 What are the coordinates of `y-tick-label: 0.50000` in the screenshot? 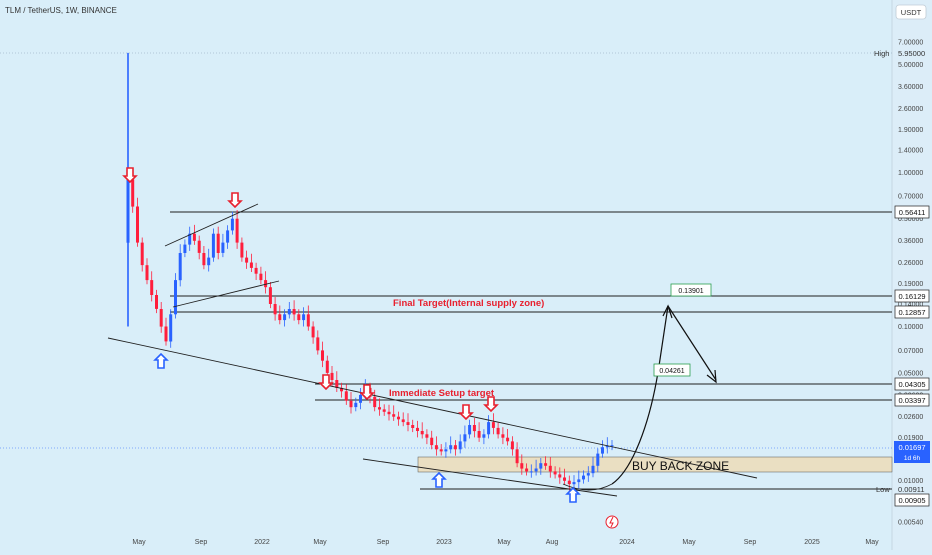 It's located at (910, 219).